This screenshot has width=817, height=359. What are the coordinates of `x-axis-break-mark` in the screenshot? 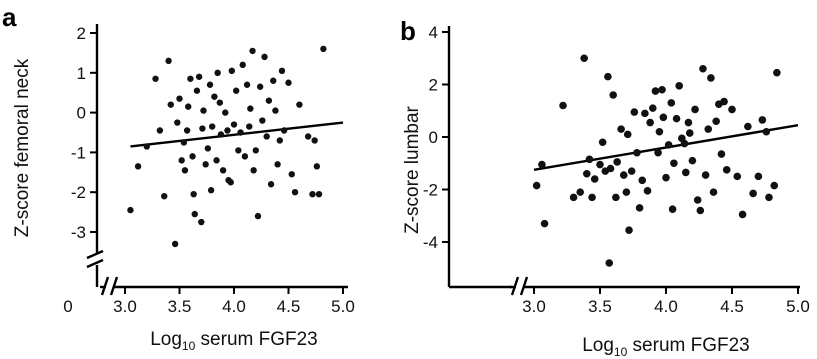 It's located at (105, 286).